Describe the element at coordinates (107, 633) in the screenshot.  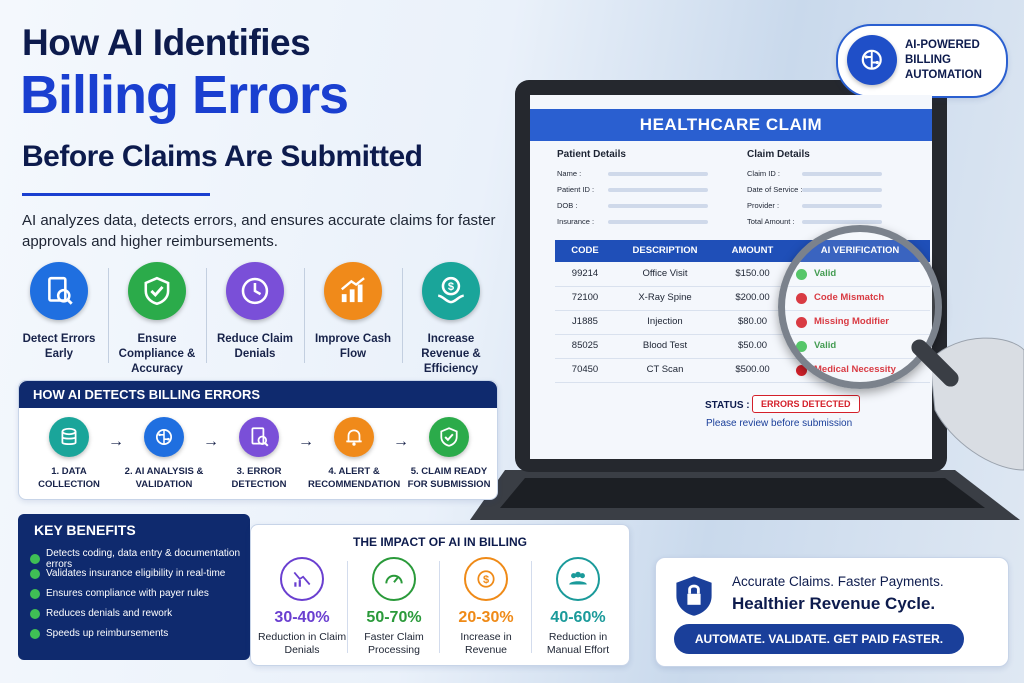
I see `benefit-text: Speeds up reimbursements` at that location.